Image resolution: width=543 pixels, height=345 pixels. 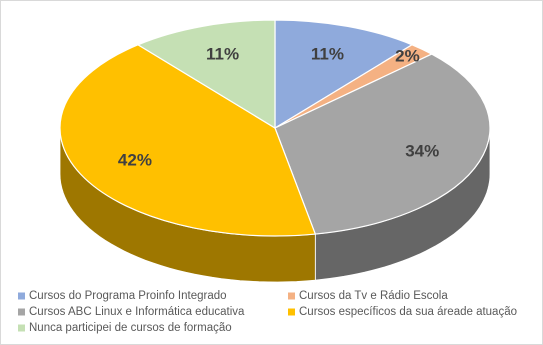 What do you see at coordinates (407, 56) in the screenshot?
I see `data-label: 2%` at bounding box center [407, 56].